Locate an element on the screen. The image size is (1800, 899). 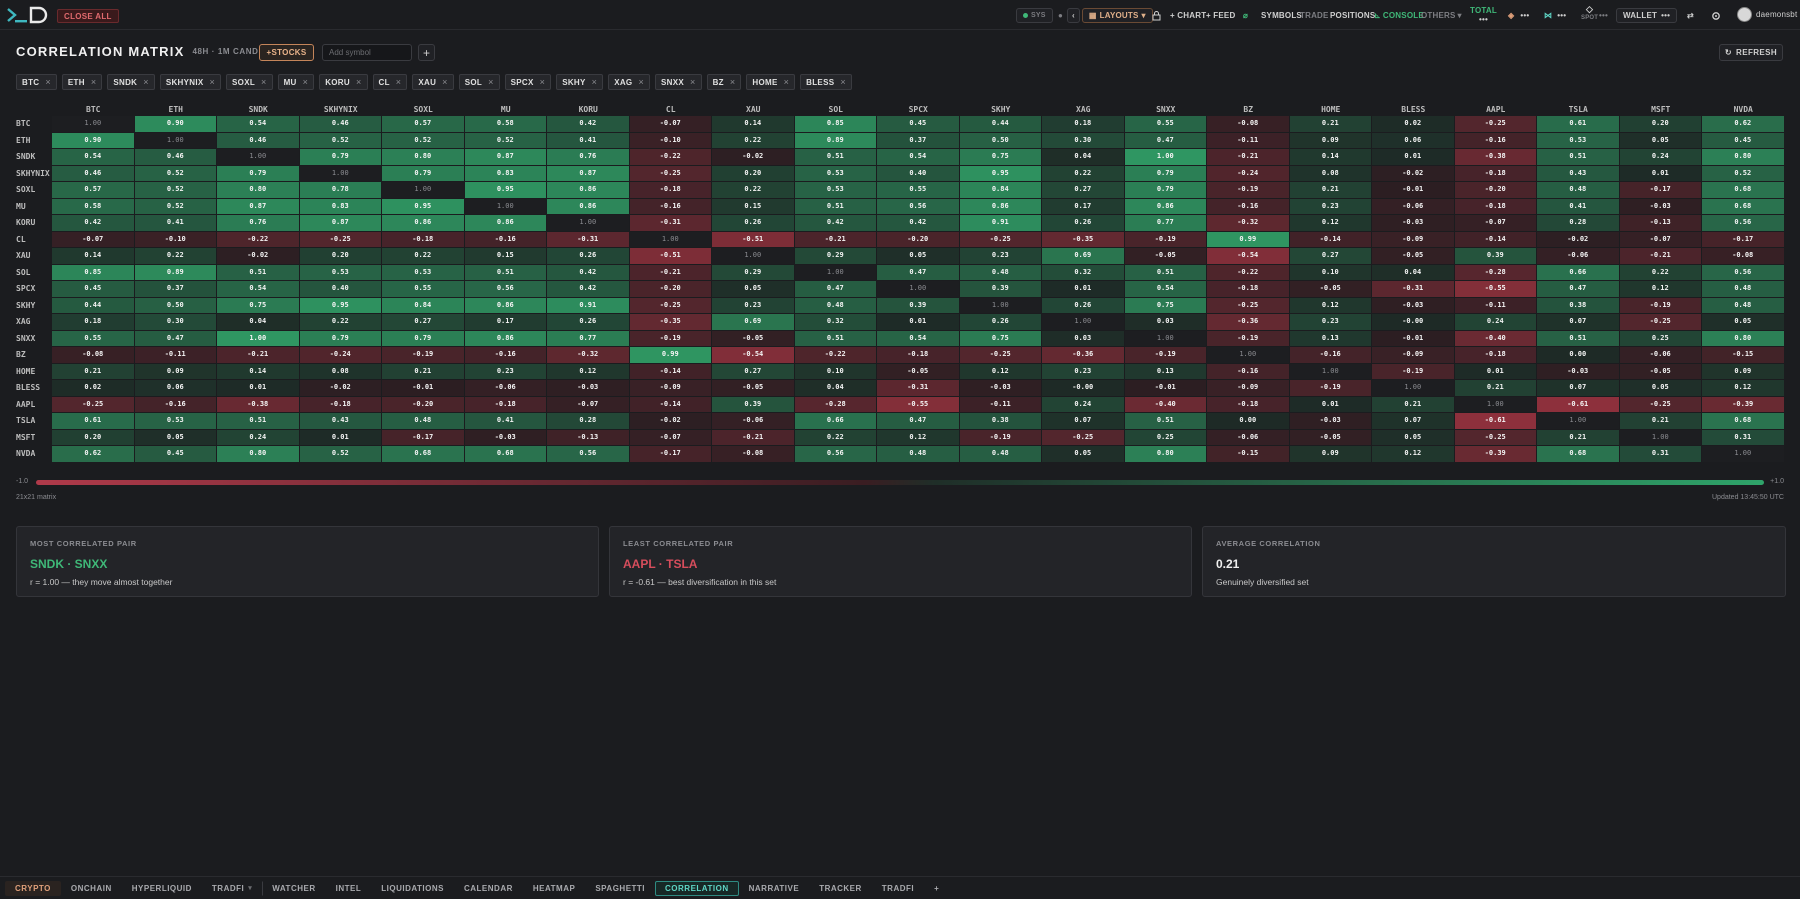
correlation-cell: 0.55 is located at coordinates (1165, 124).